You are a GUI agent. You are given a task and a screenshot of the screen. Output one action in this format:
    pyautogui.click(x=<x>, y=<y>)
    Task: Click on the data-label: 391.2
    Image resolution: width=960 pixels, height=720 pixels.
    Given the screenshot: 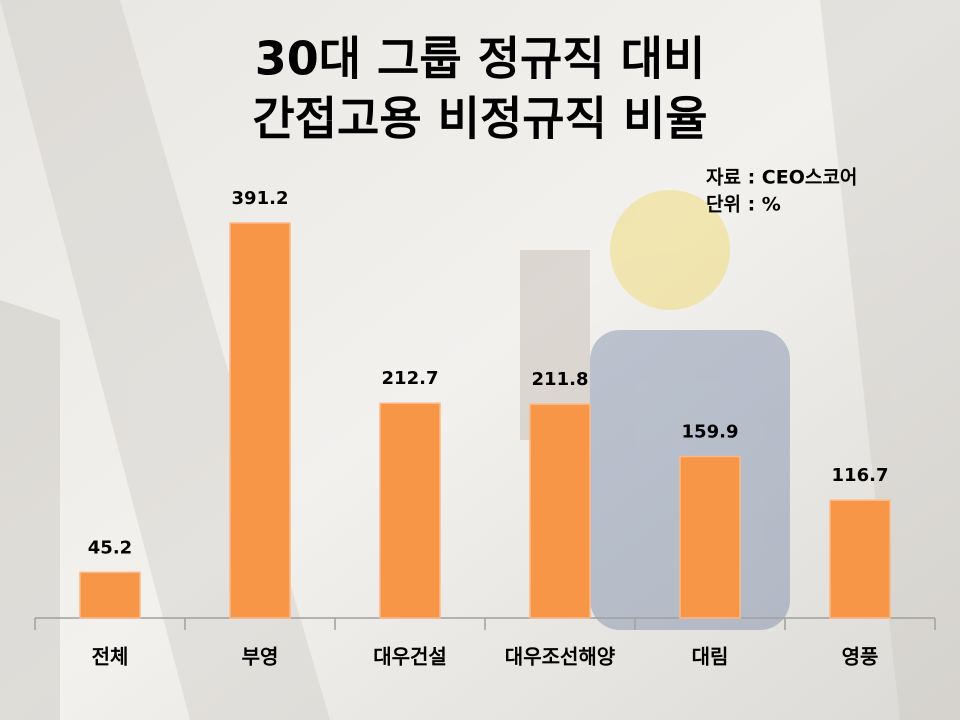 What is the action you would take?
    pyautogui.click(x=260, y=198)
    